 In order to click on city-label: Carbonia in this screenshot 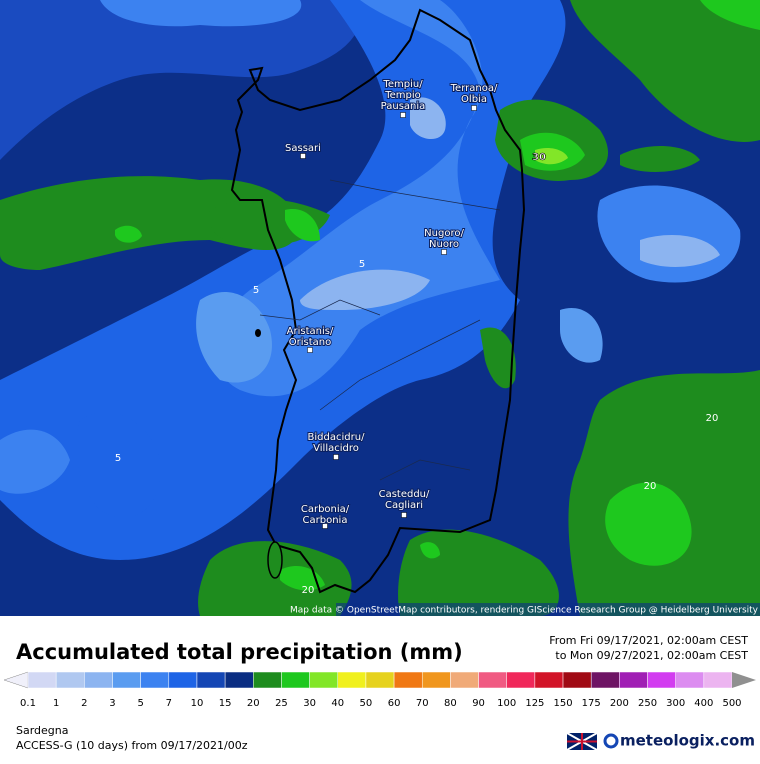, I will do `click(325, 520)`.